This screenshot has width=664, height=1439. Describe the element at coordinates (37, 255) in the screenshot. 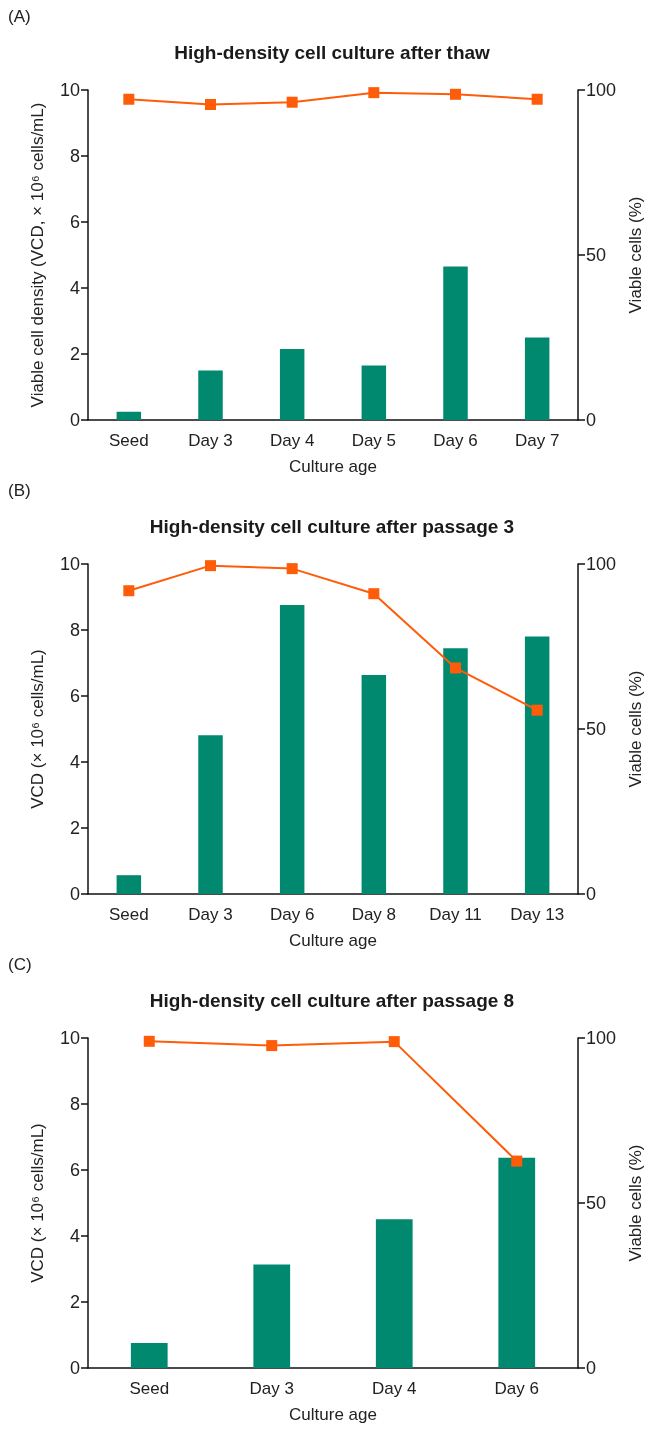

I see `y-axis-title: Viable cell density (VCD, × 10⁶ cells/mL)` at that location.